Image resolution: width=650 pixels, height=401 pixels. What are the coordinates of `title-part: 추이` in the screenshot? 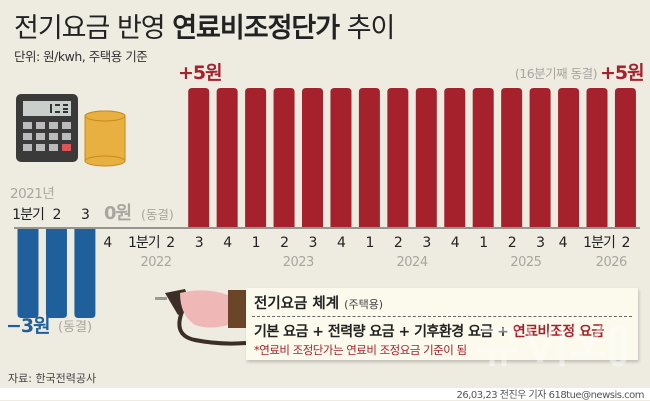 It's located at (367, 28).